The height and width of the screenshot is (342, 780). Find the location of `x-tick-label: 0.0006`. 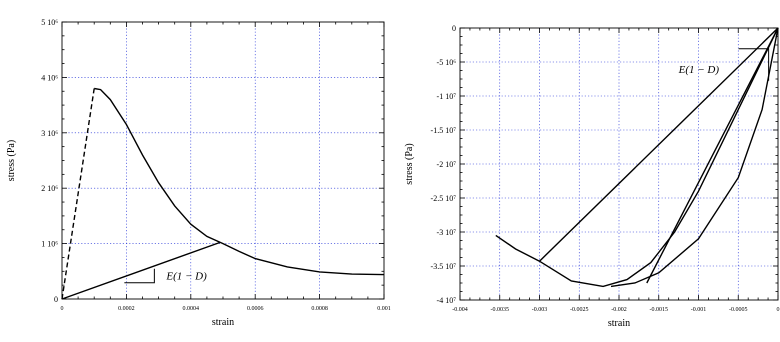

x-tick-label: 0.0006 is located at coordinates (255, 309).